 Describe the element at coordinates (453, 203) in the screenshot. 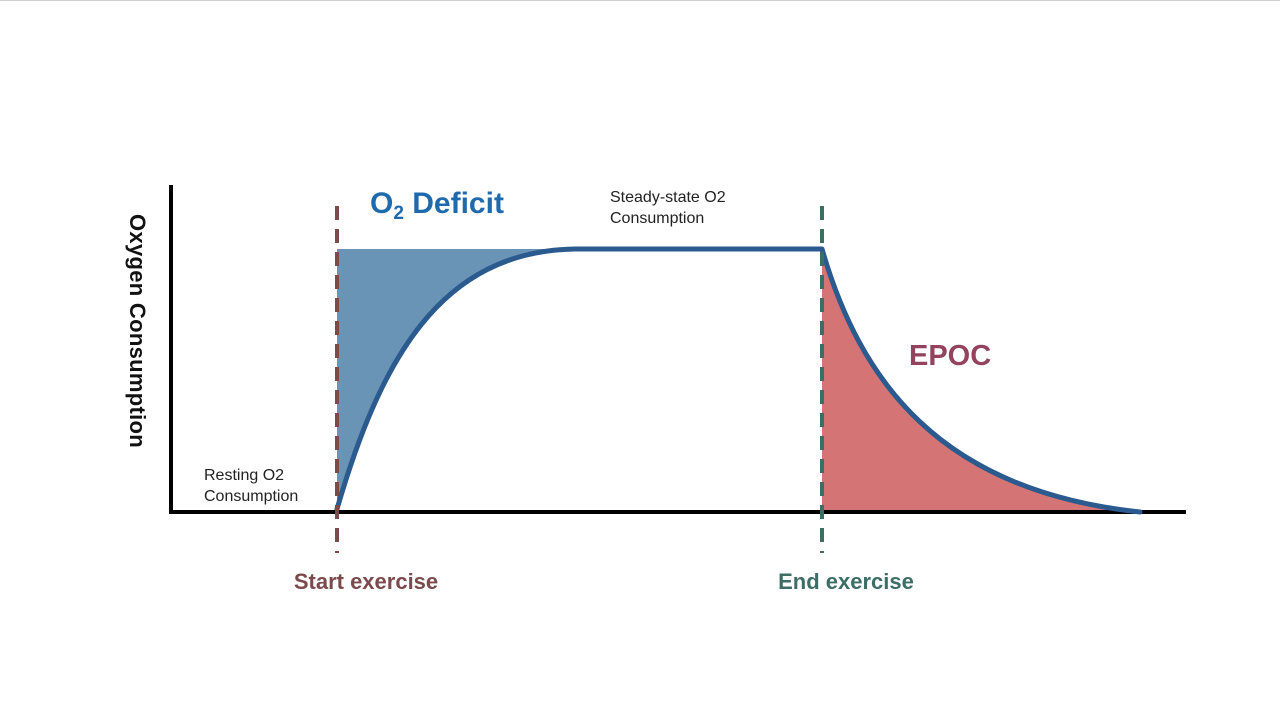

I see `o2-deficit-label-rest: Deficit` at that location.